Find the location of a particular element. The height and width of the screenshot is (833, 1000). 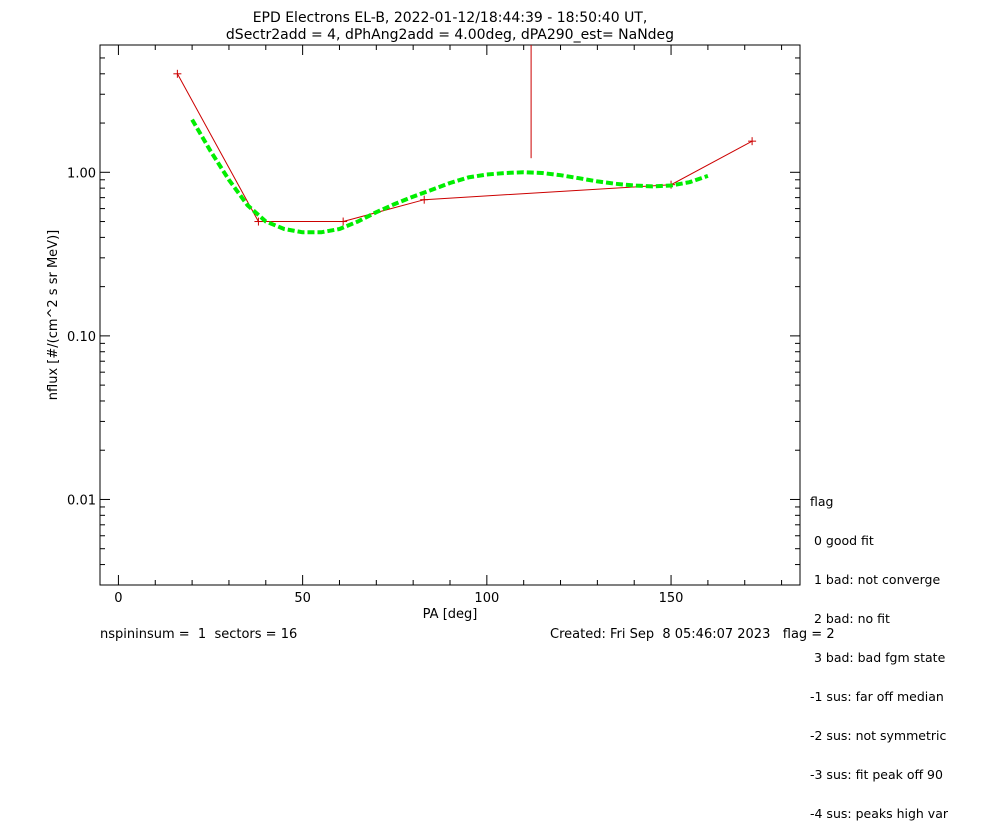

y-tick-label: 1.00 is located at coordinates (81, 173).